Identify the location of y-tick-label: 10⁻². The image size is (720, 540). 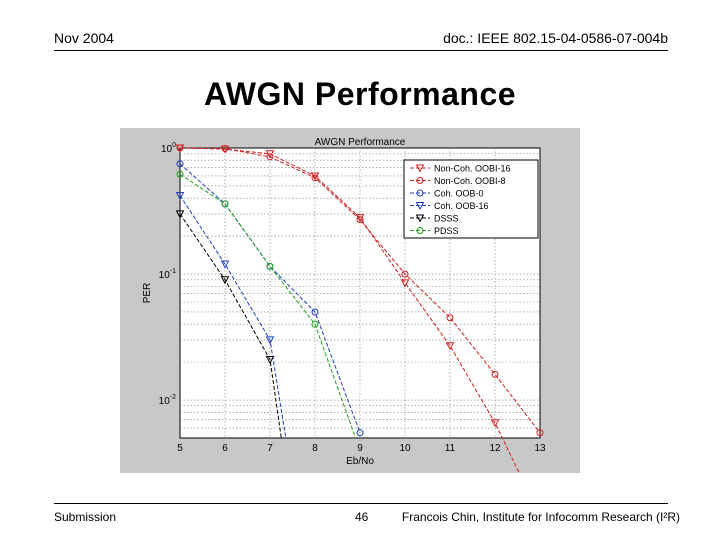
(167, 400).